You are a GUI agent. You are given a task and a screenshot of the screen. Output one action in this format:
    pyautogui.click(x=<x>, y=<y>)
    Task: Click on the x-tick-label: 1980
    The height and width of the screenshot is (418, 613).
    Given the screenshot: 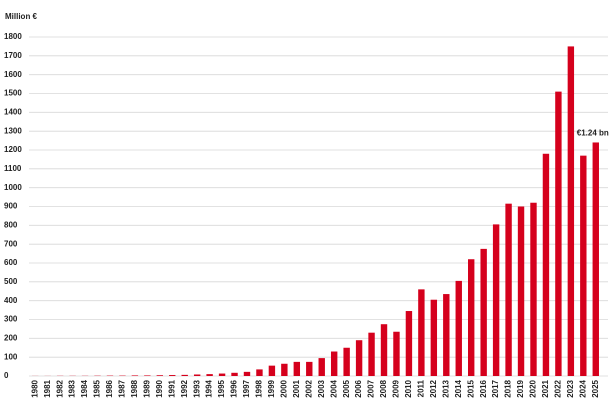 What is the action you would take?
    pyautogui.click(x=34, y=388)
    